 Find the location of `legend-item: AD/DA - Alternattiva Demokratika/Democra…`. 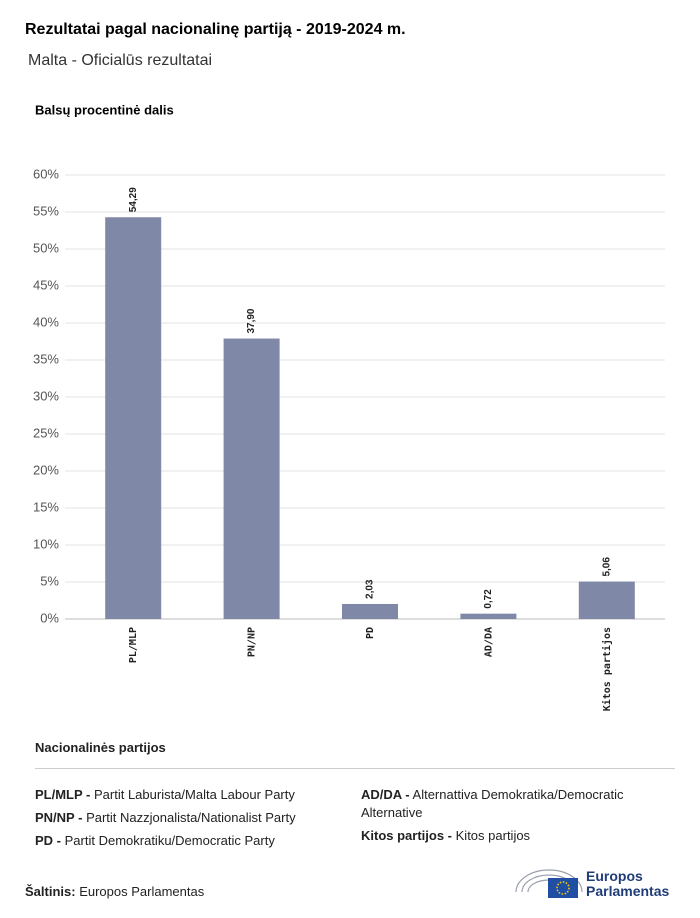

legend-item: AD/DA - Alternattiva Demokratika/Democra… is located at coordinates (516, 804).